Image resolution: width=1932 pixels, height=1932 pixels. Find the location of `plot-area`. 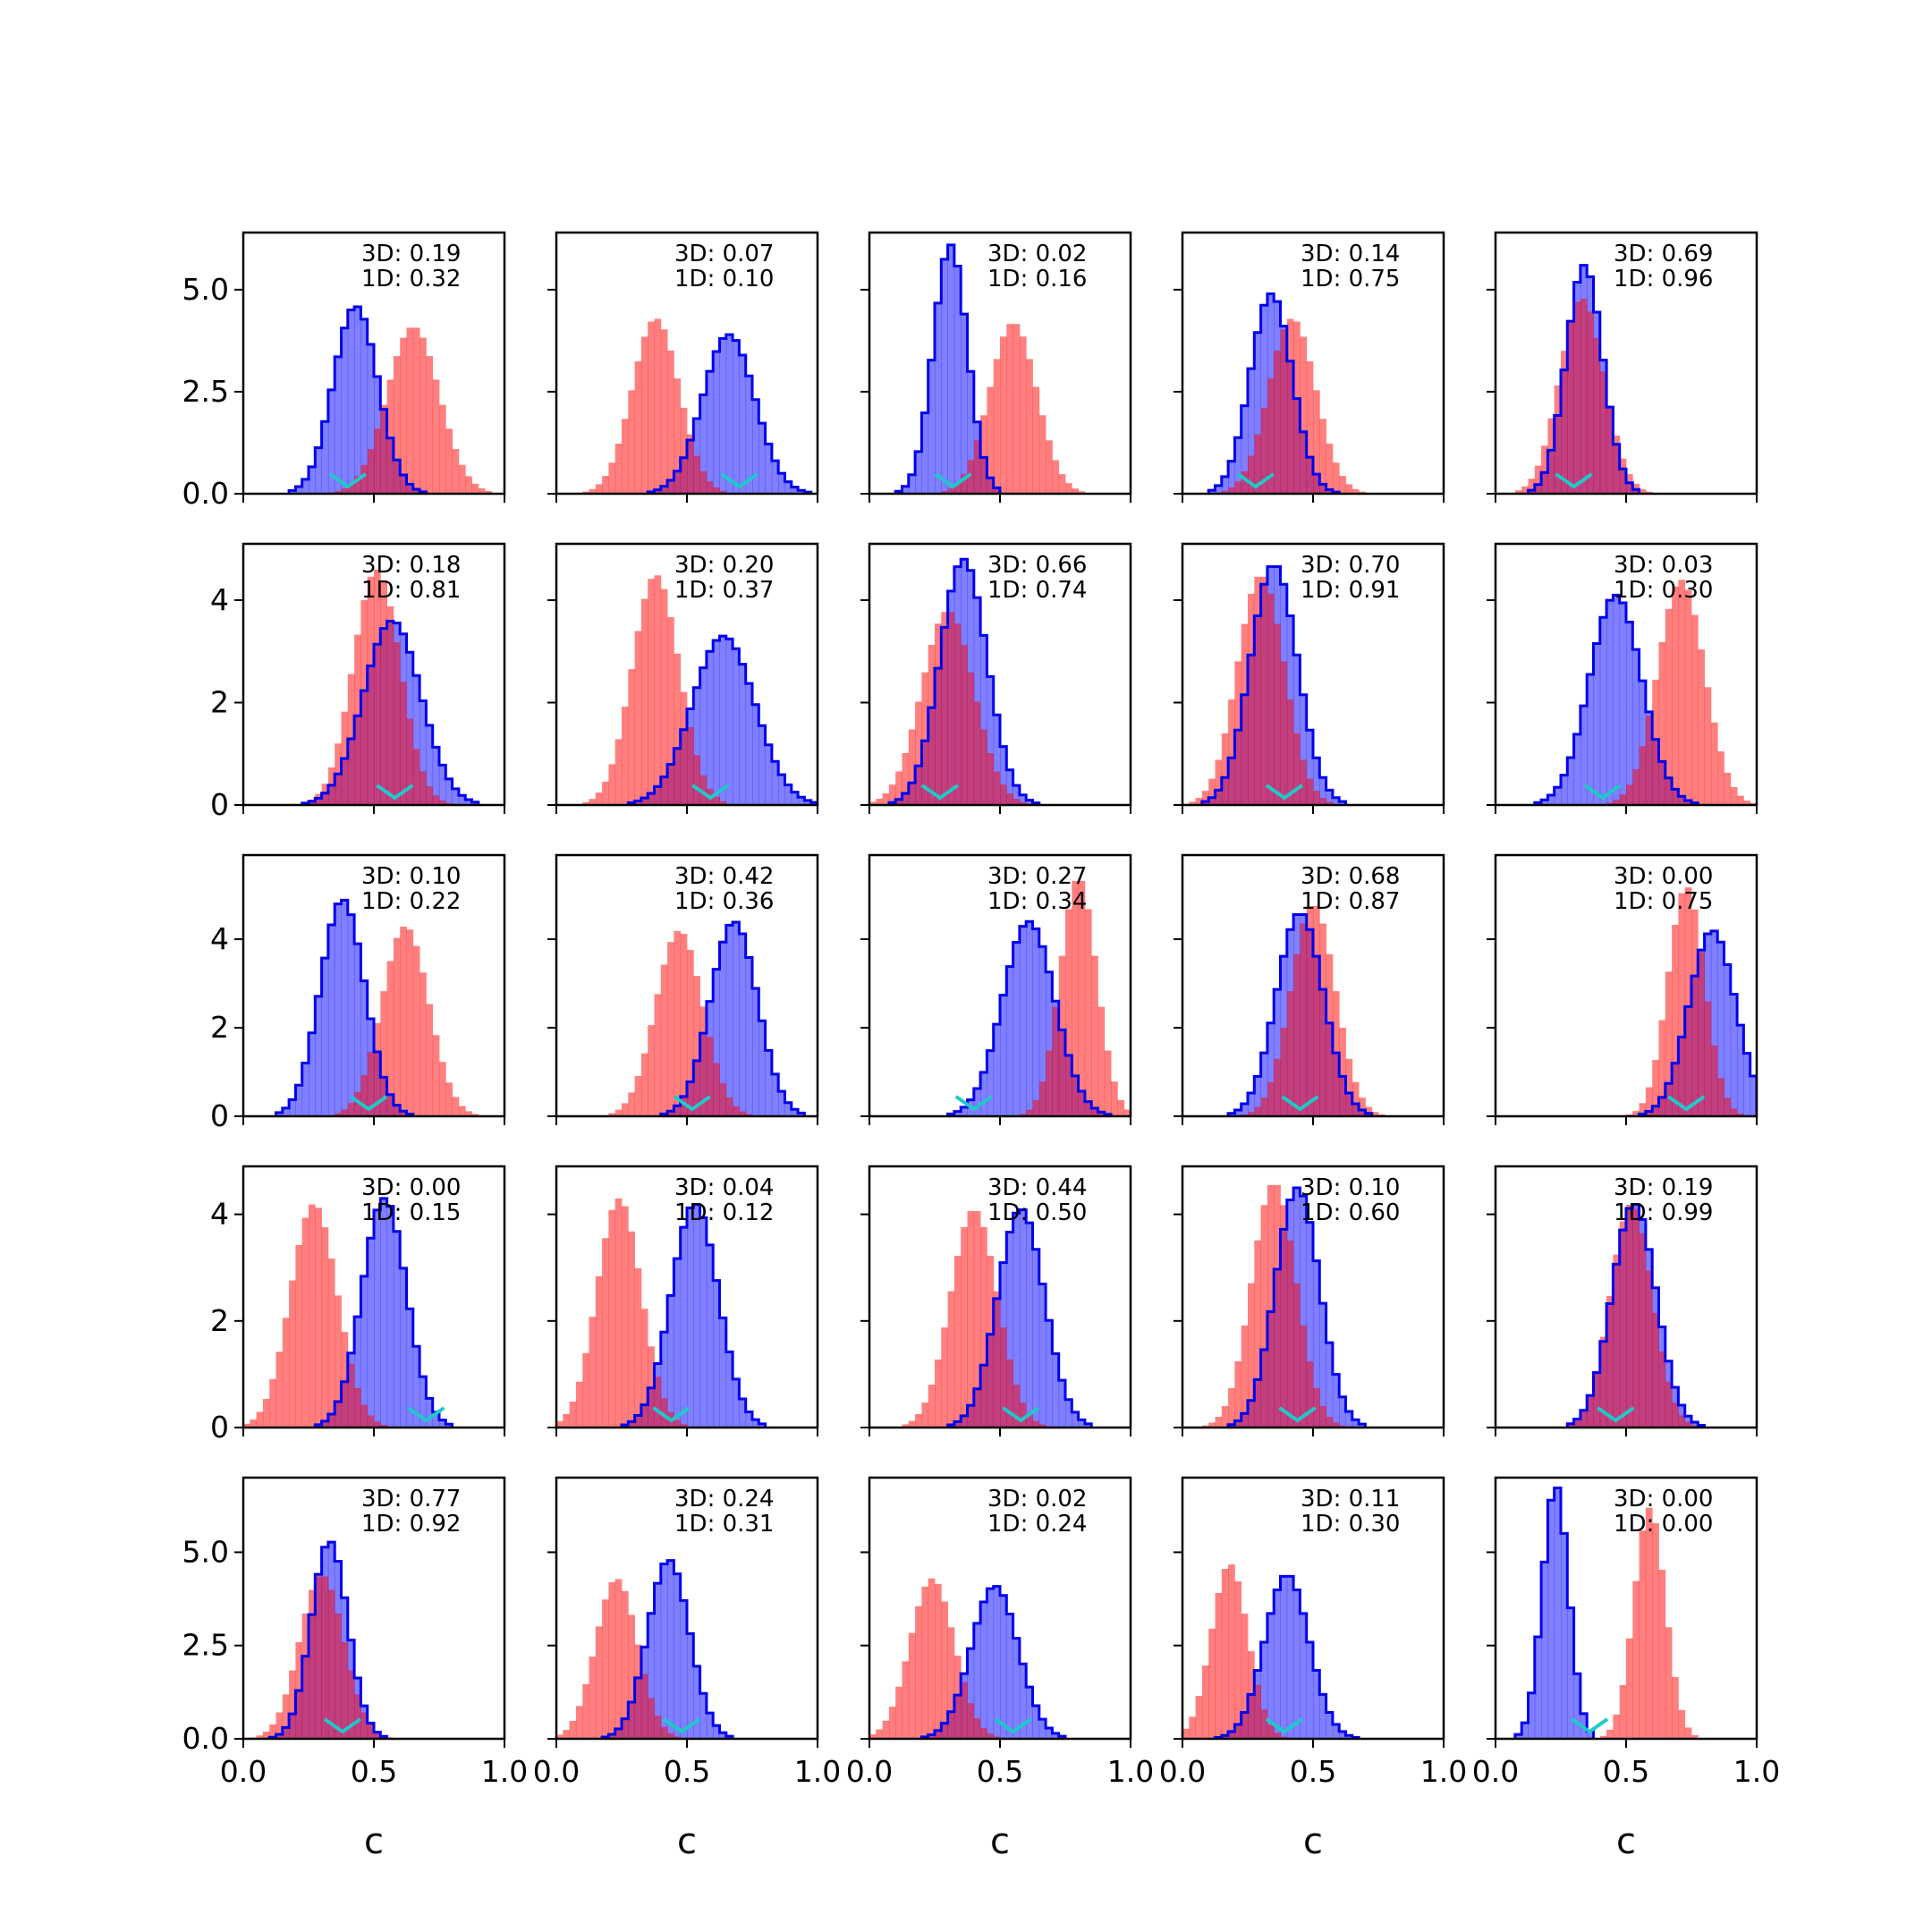

plot-area is located at coordinates (1691, 1001).